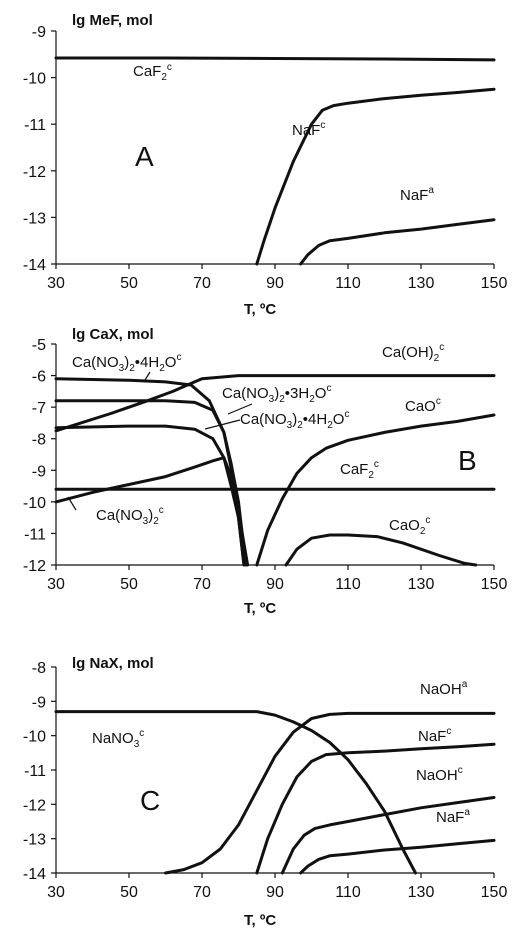  What do you see at coordinates (113, 334) in the screenshot?
I see `y-axis-label: lg CaX, mol` at bounding box center [113, 334].